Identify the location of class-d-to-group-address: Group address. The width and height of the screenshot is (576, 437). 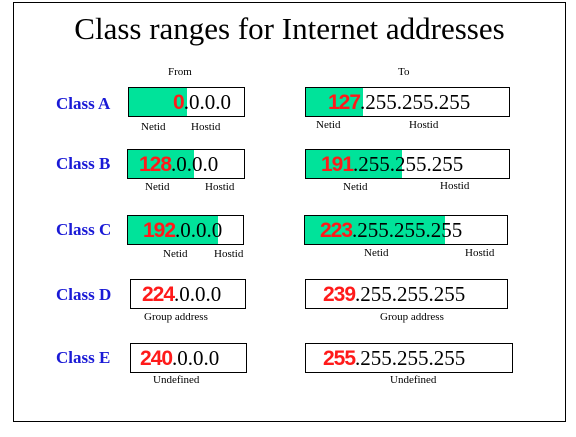
(412, 317).